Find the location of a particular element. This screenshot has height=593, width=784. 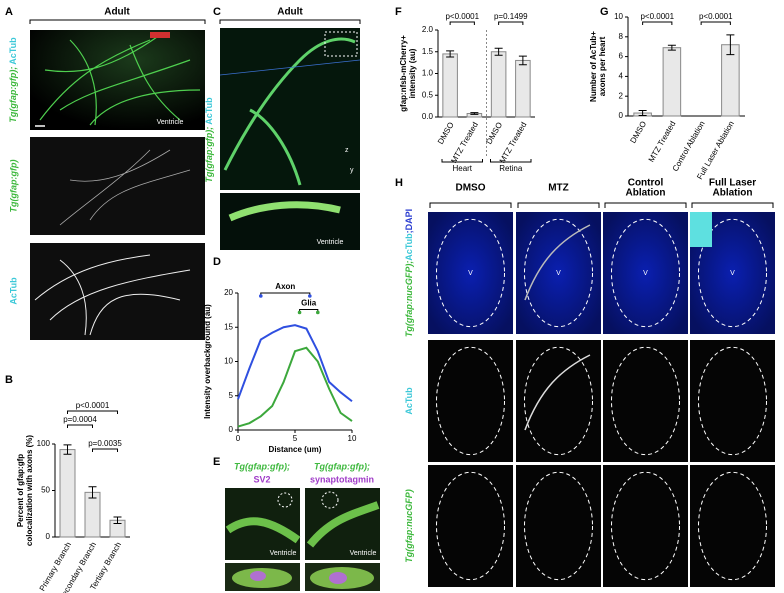

column-header: DMSO is located at coordinates (471, 188).